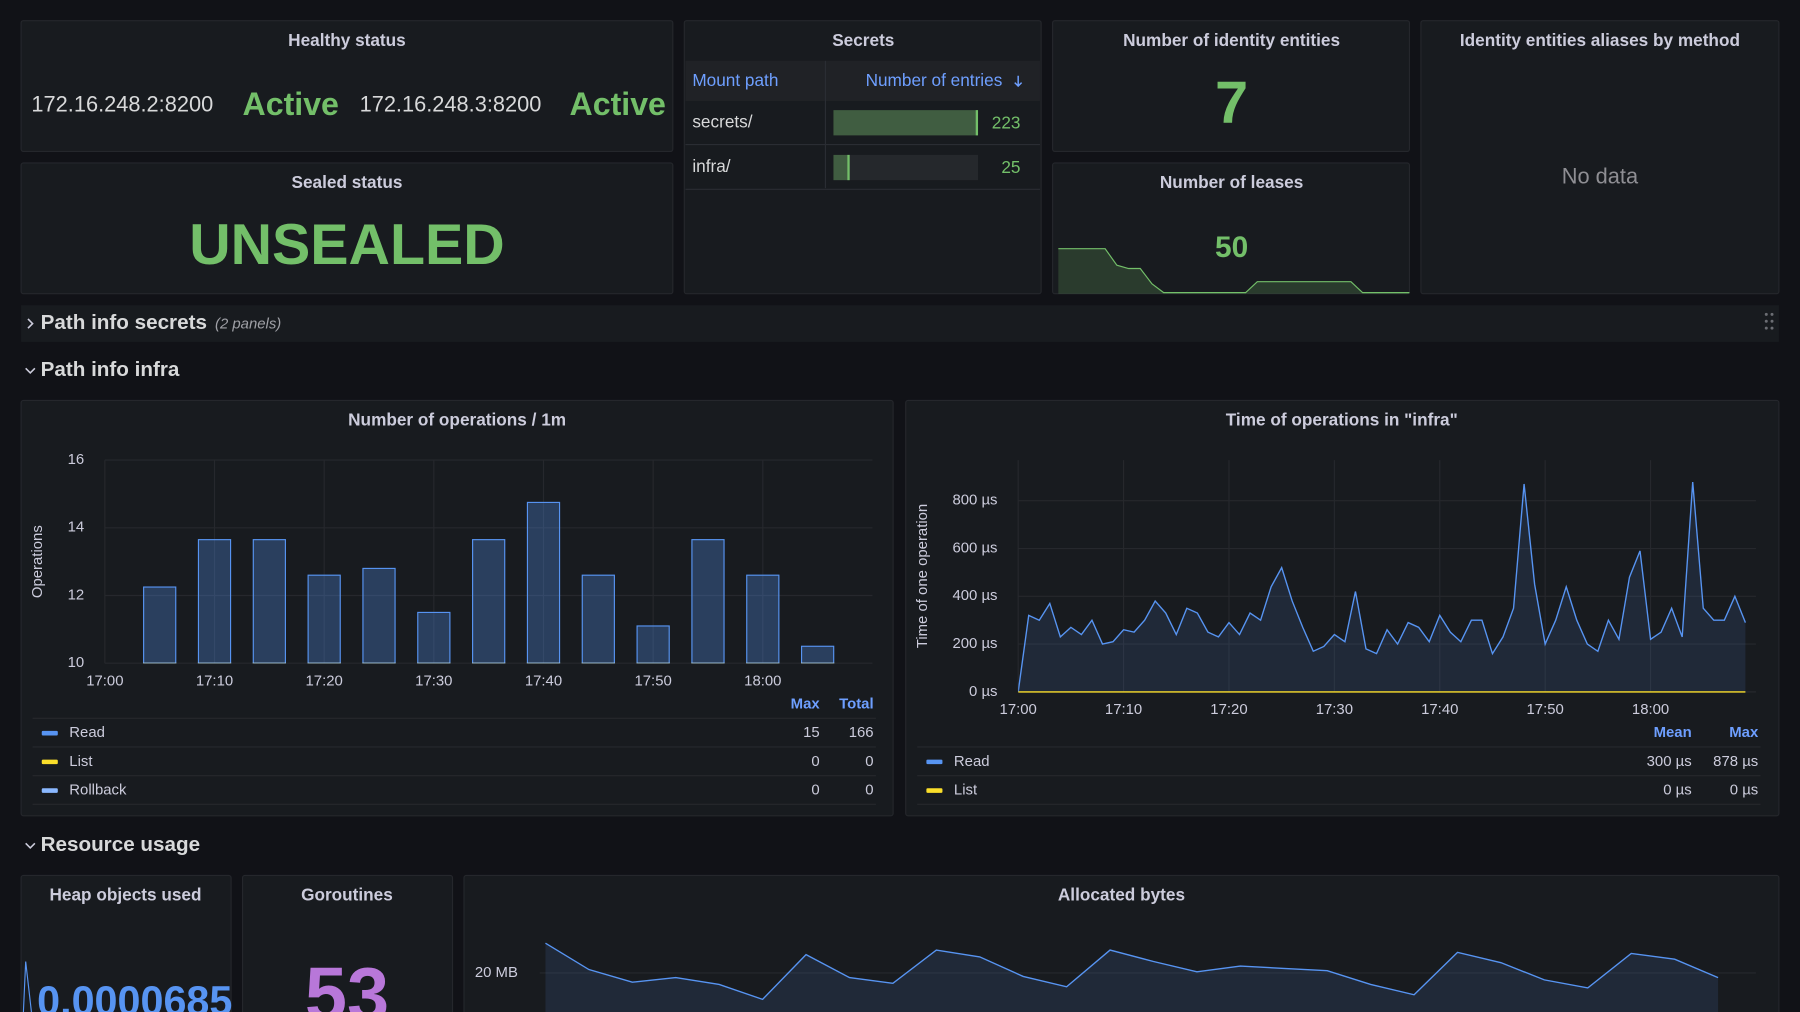 The height and width of the screenshot is (1012, 1800). I want to click on legend-column: Mean, so click(1673, 733).